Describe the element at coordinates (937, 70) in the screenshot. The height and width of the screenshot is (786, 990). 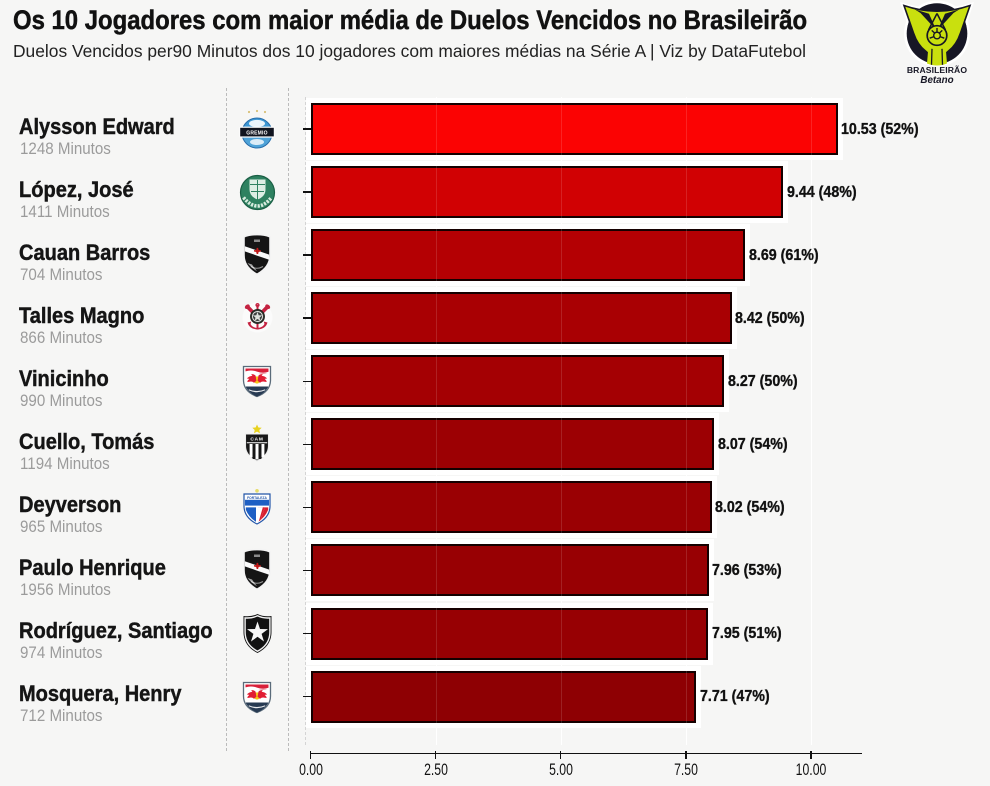
I see `svg-text: BRASILEIRÃO` at that location.